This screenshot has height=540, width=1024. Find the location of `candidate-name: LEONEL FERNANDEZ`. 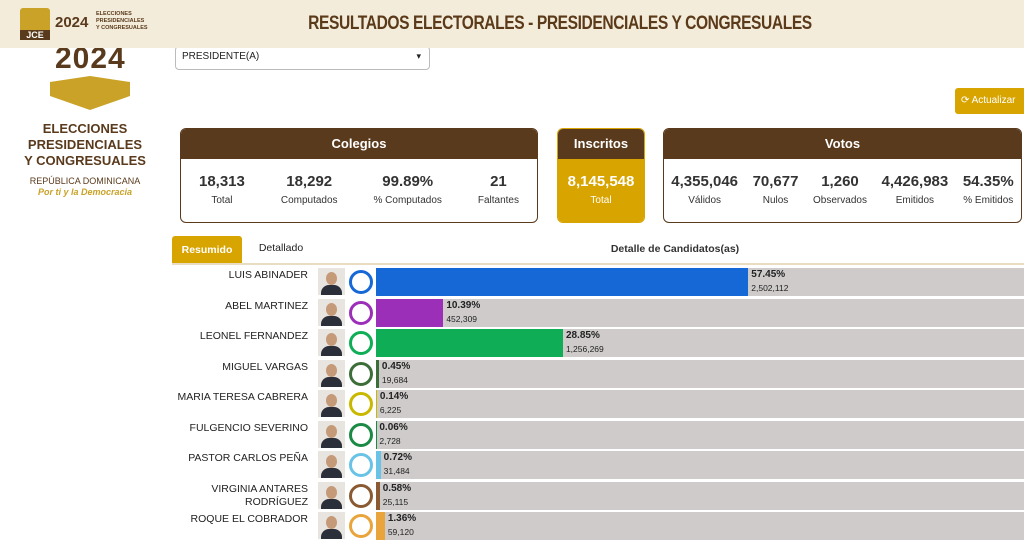

candidate-name: LEONEL FERNANDEZ is located at coordinates (253, 336).